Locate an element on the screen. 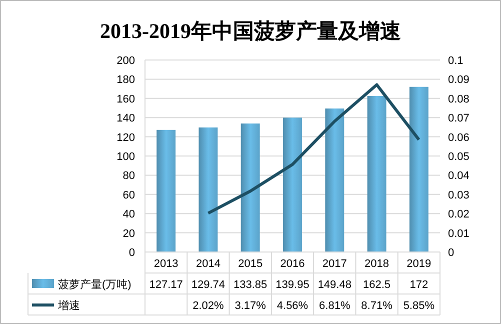  data-label: 2.02% is located at coordinates (208, 306).